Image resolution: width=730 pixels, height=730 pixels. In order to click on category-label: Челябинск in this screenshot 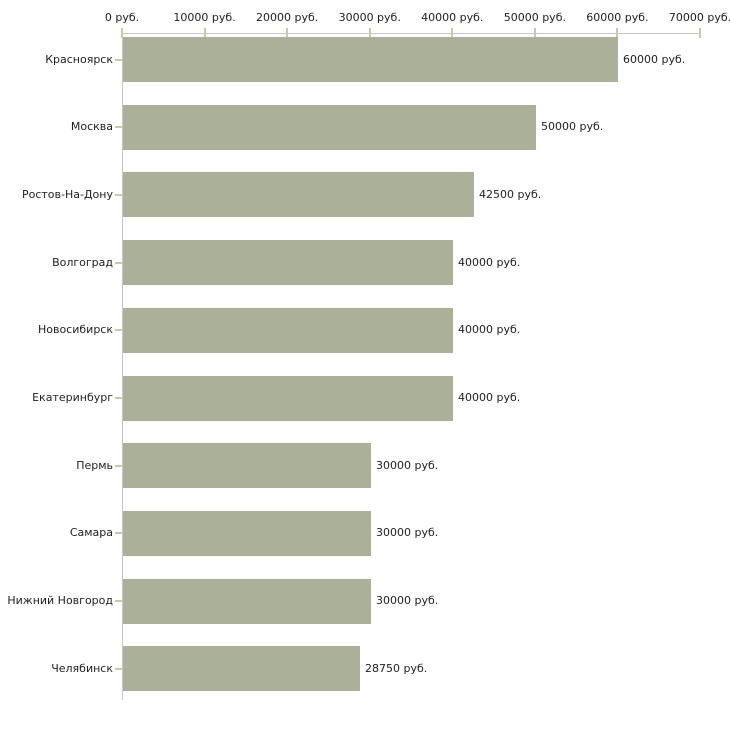, I will do `click(82, 668)`.